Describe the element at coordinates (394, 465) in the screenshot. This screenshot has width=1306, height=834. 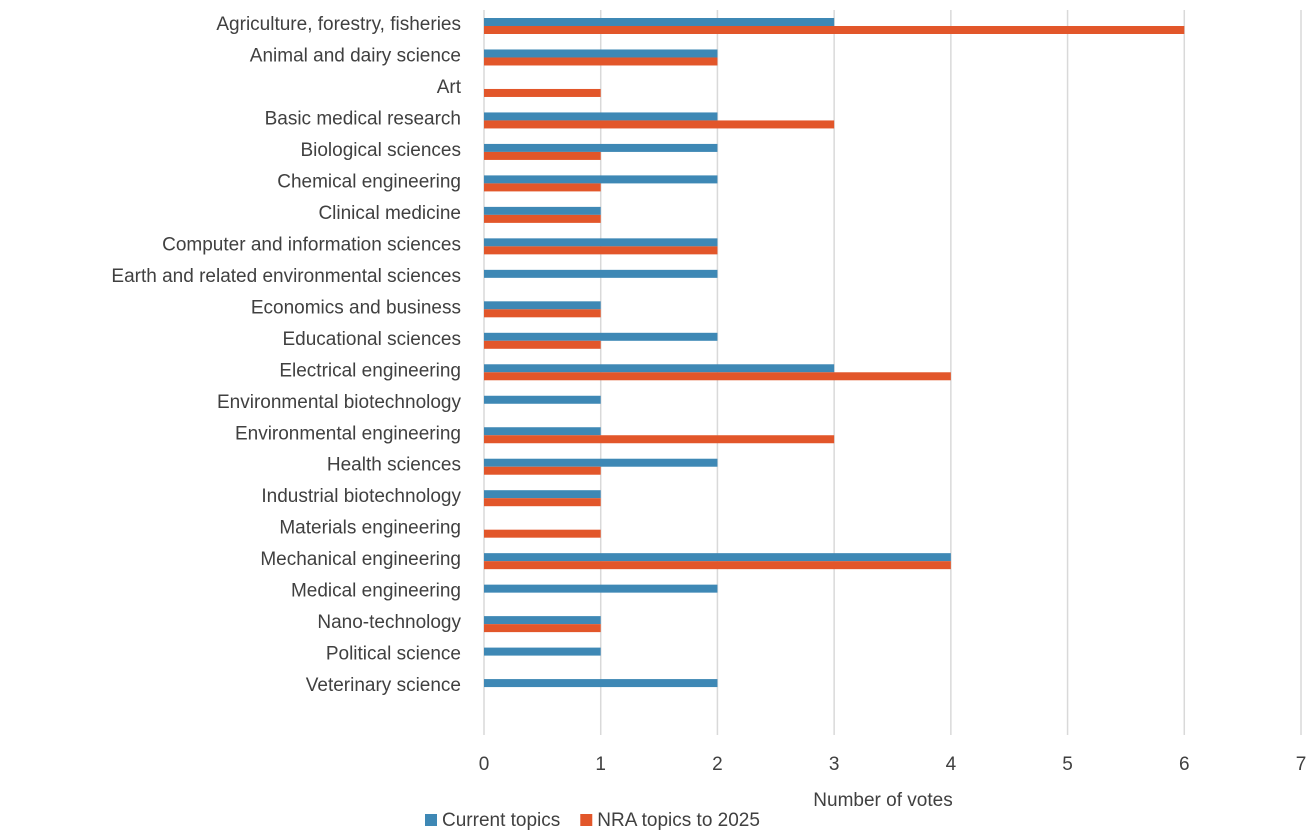
I see `y-tick-label: Health sciences` at that location.